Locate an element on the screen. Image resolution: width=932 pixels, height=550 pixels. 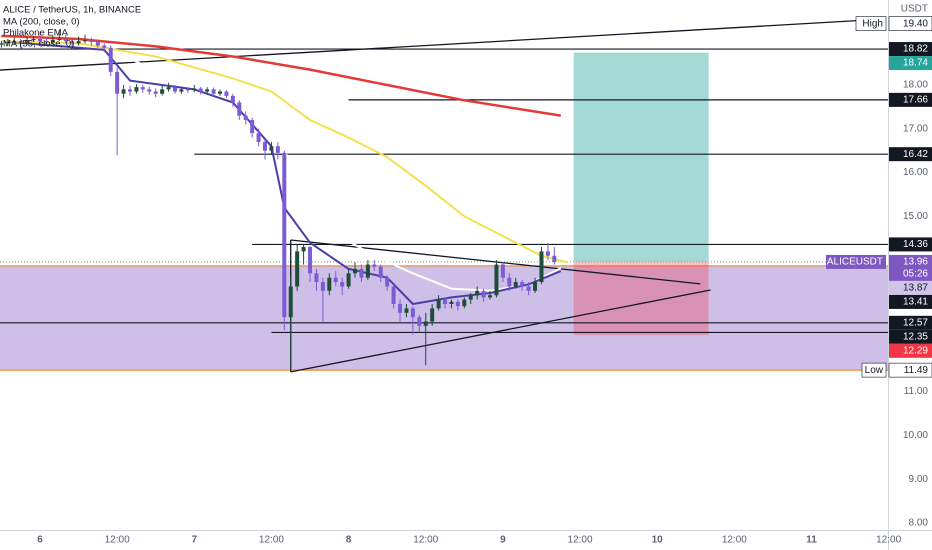
y-tick-label: 15.00 is located at coordinates (915, 216).